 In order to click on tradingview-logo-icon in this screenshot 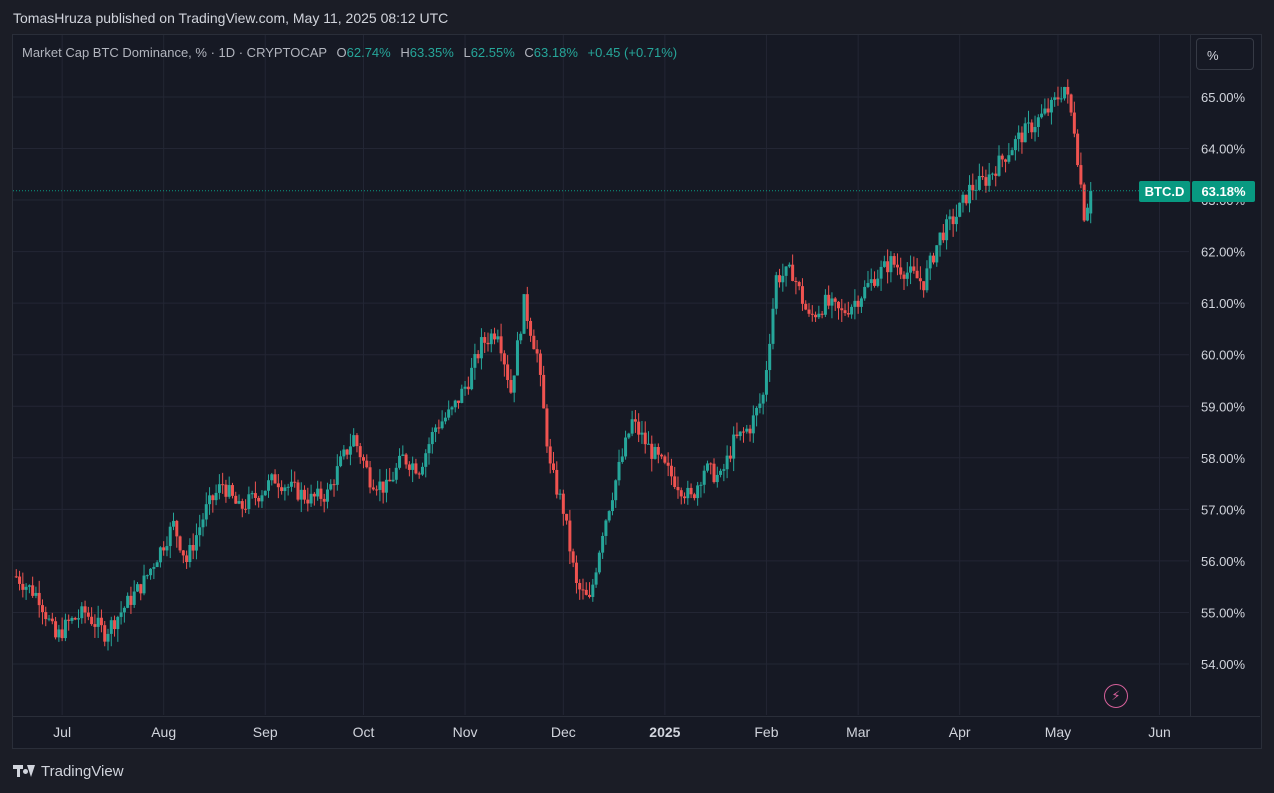, I will do `click(25, 771)`.